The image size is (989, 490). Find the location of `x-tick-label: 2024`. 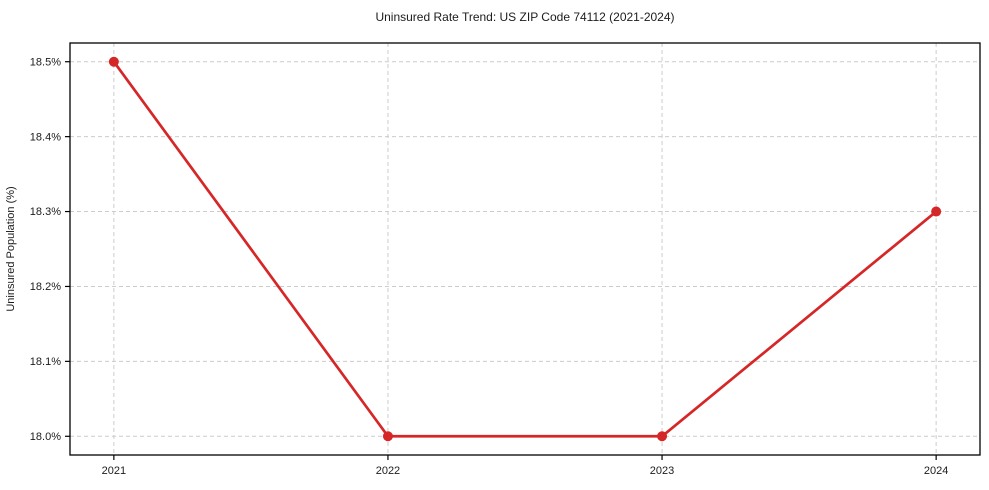

x-tick-label: 2024 is located at coordinates (936, 471).